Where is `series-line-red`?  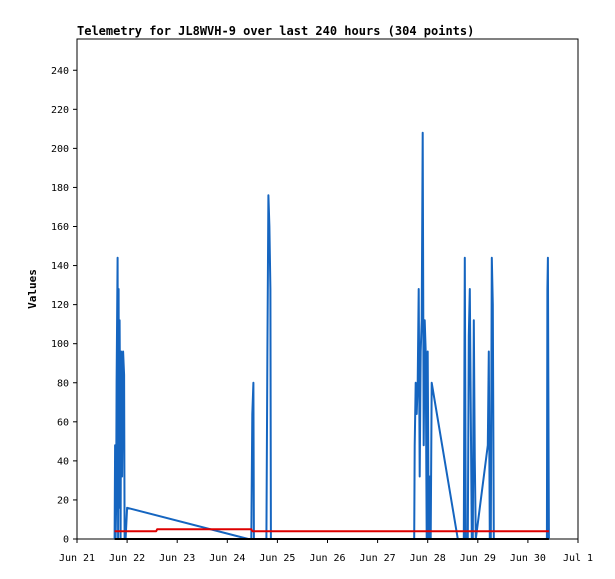
series-line-red is located at coordinates (331, 530).